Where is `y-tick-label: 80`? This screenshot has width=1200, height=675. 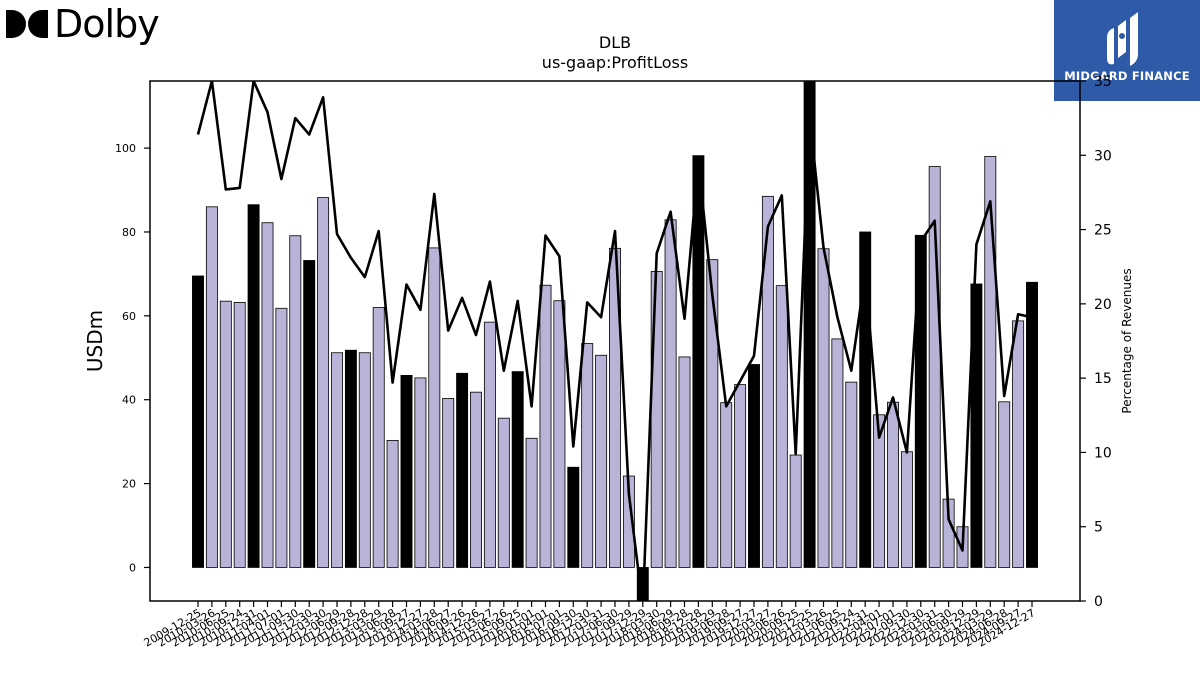 y-tick-label: 80 is located at coordinates (129, 232).